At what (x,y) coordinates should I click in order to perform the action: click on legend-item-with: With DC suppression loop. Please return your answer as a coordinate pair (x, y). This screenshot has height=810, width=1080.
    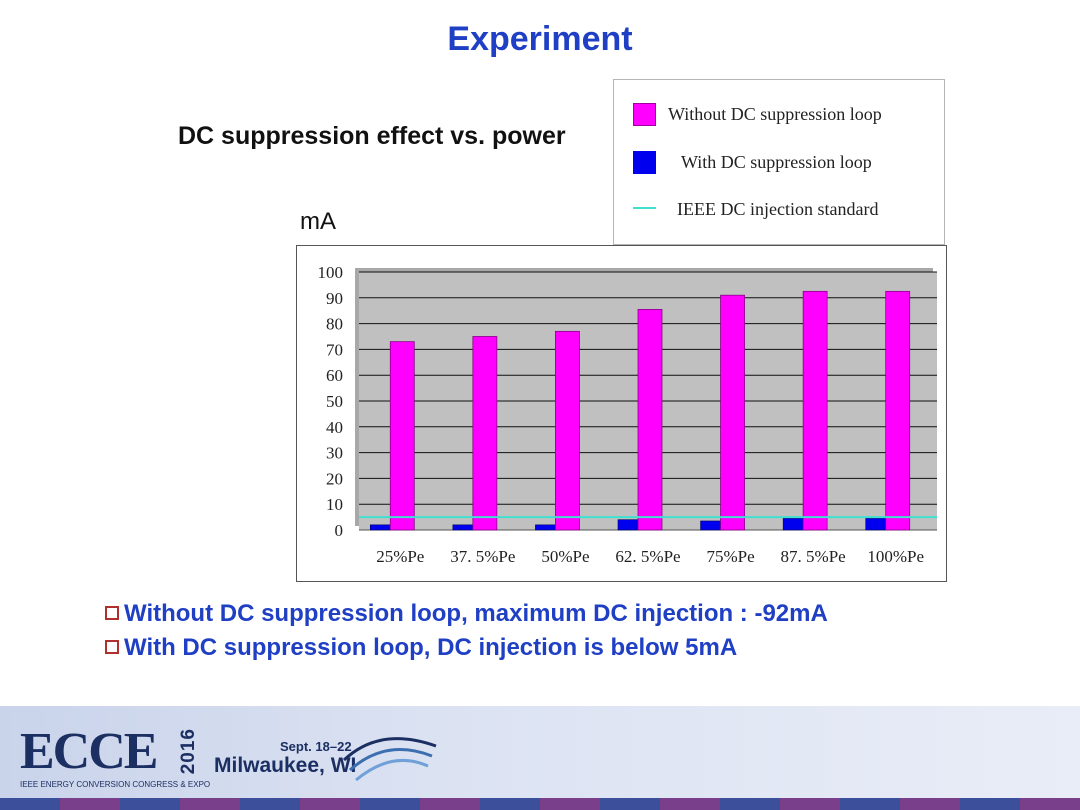
    Looking at the image, I should click on (779, 161).